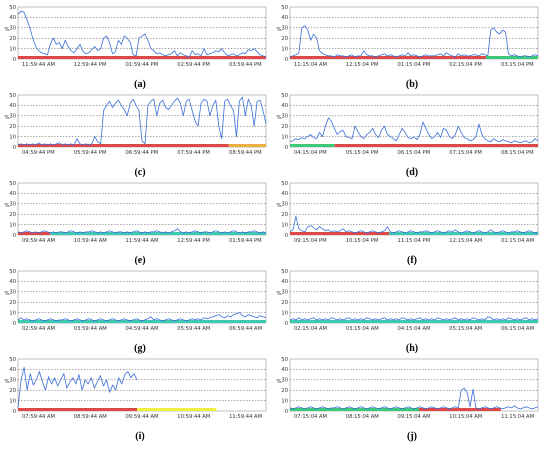 This screenshot has width=550, height=460. What do you see at coordinates (38, 65) in the screenshot?
I see `x-tick-label: 11:59:44 AM` at bounding box center [38, 65].